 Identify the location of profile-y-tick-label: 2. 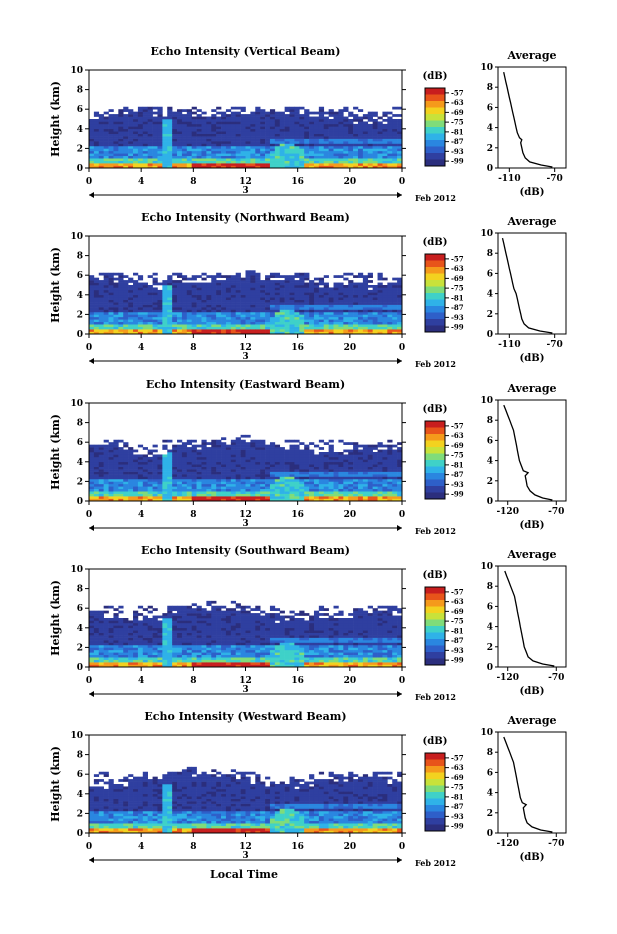
(490, 482).